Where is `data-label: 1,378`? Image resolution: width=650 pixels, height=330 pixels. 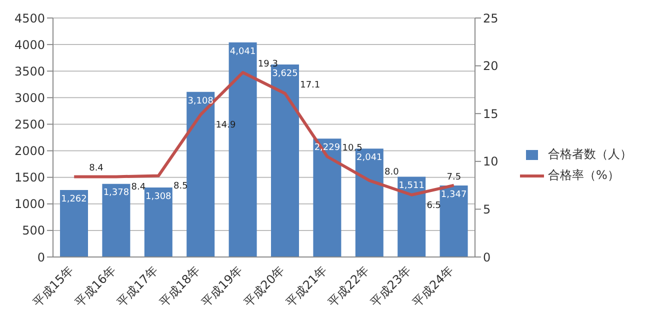
data-label: 1,378 is located at coordinates (116, 193).